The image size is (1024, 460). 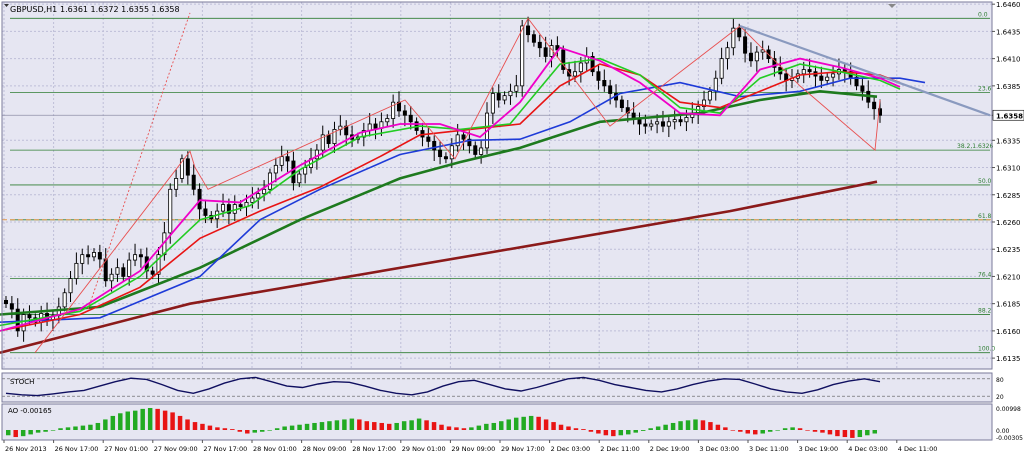 I want to click on time-tick-label: 2 Dec 19:00, so click(x=670, y=449).